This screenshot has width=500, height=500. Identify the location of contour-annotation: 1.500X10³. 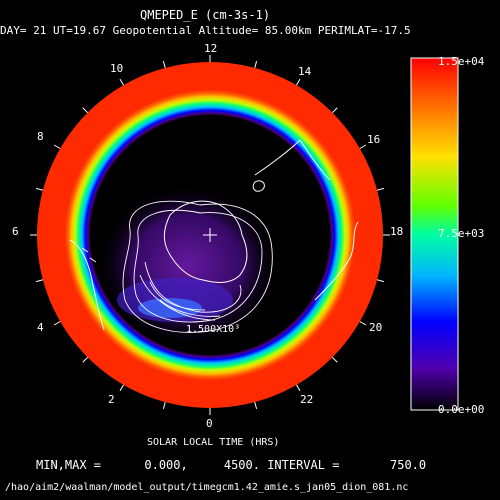
(213, 329).